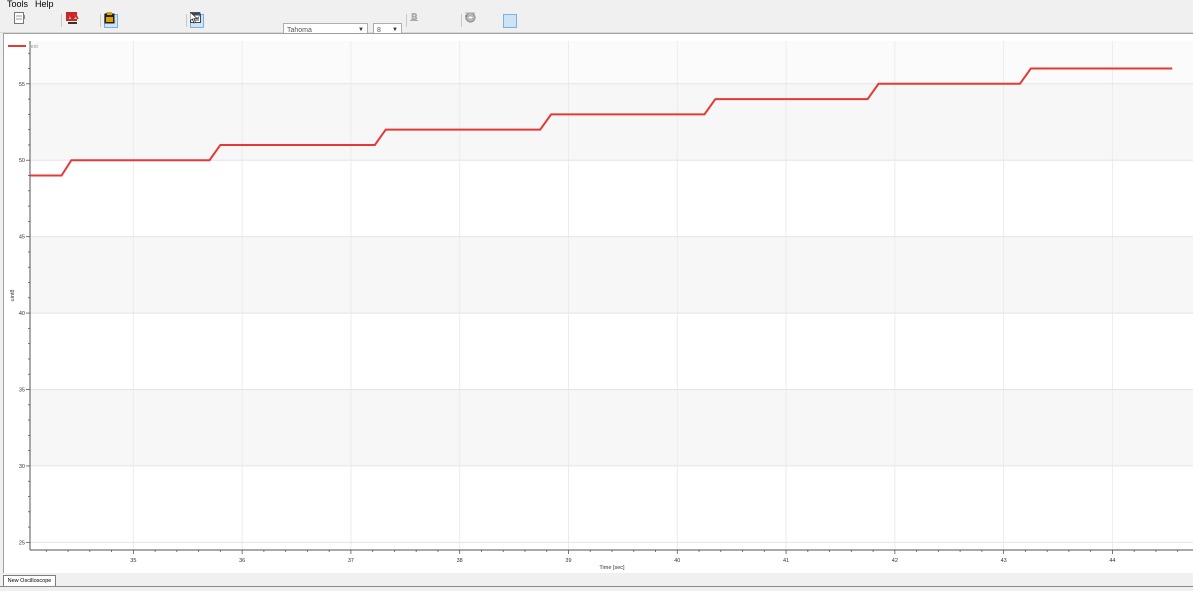  Describe the element at coordinates (133, 561) in the screenshot. I see `x-tick-label: 35` at that location.